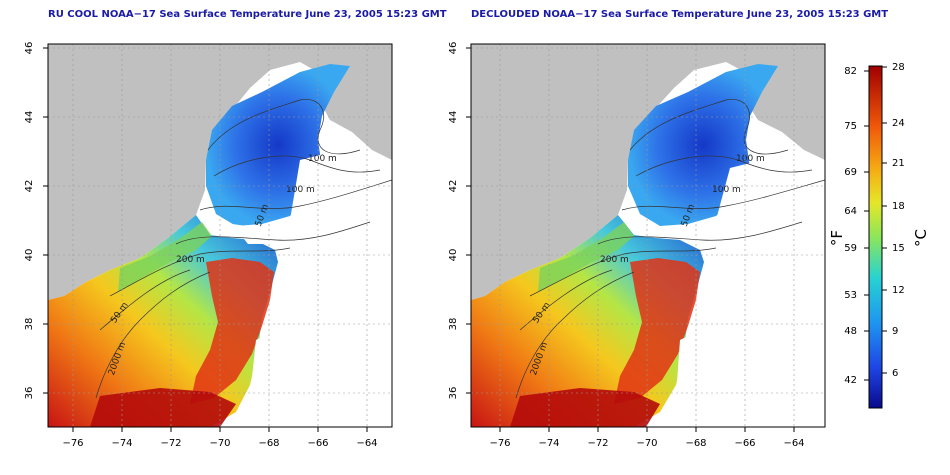  What do you see at coordinates (850, 248) in the screenshot?
I see `f-tick-label: 59` at bounding box center [850, 248].